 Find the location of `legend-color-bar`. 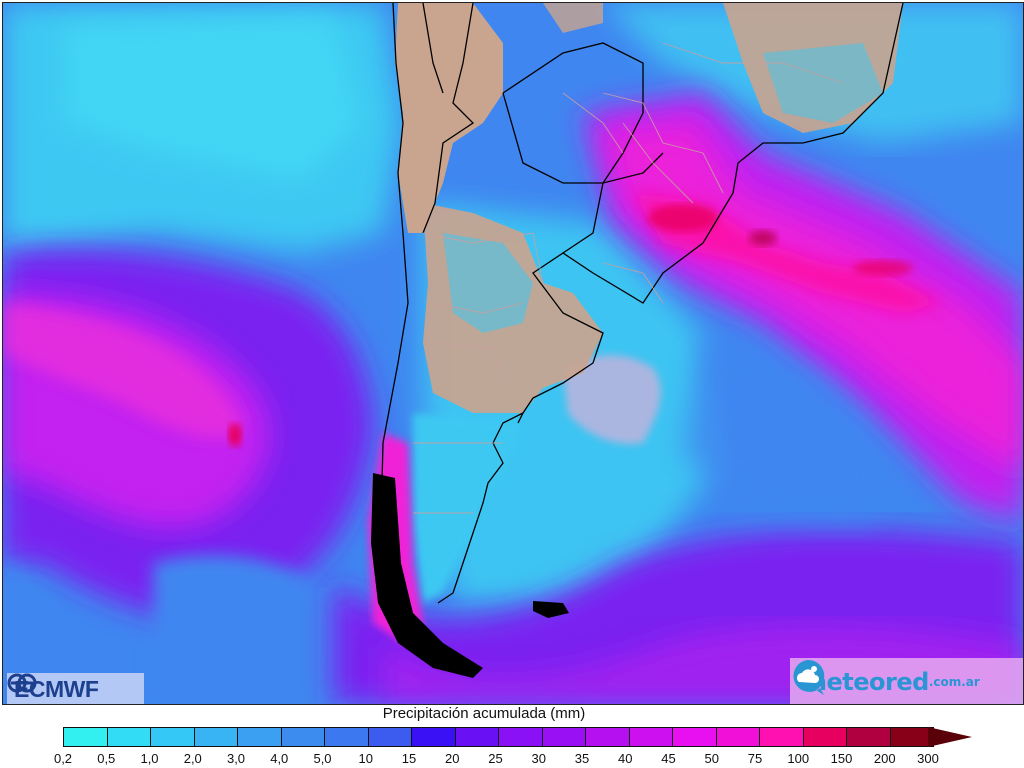

legend-color-bar is located at coordinates (498, 737).